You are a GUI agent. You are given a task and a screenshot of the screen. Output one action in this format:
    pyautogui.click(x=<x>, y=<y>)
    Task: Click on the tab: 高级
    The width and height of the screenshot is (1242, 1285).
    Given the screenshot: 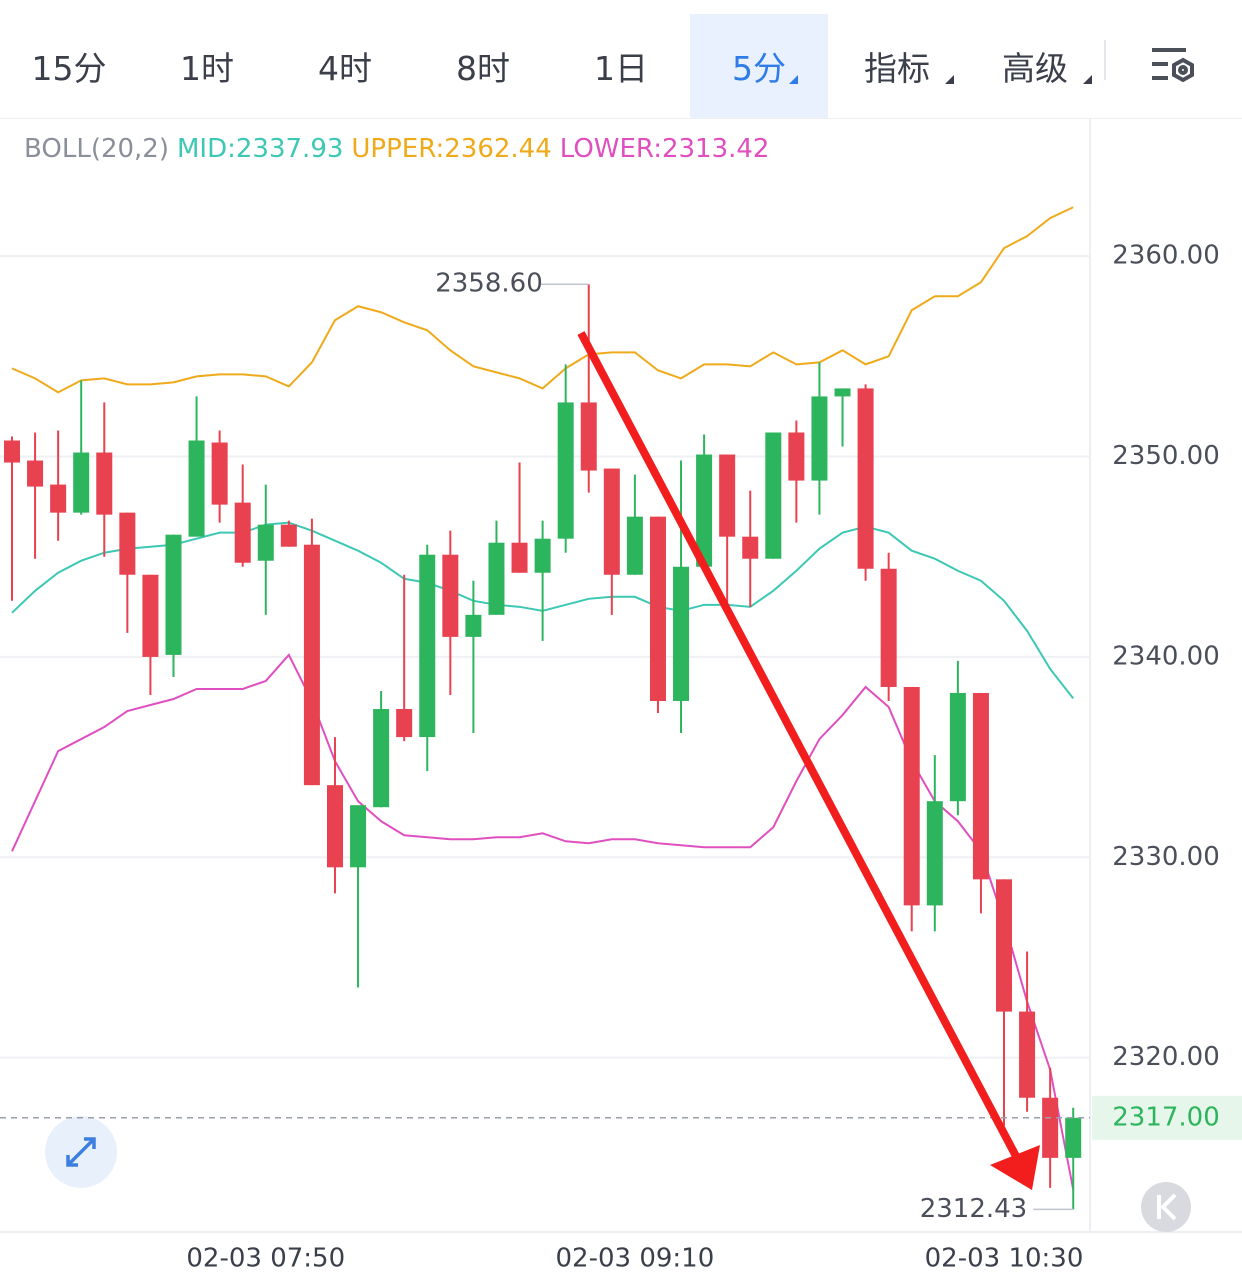 What is the action you would take?
    pyautogui.click(x=1035, y=66)
    